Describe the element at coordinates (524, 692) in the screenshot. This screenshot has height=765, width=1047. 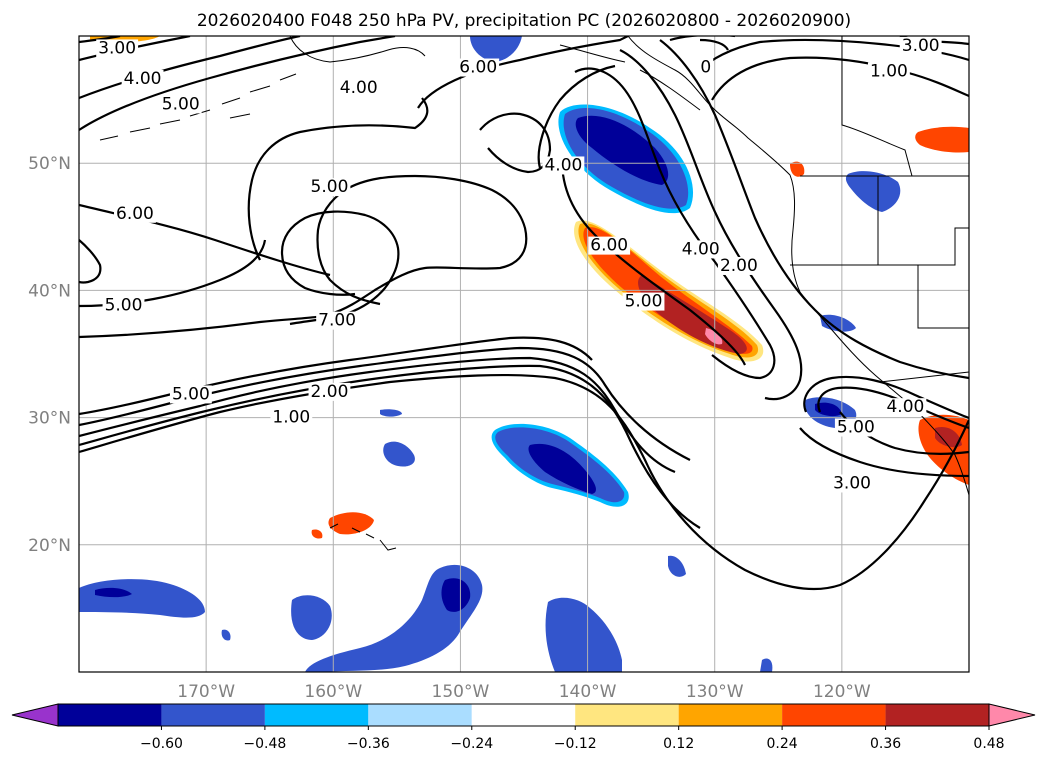
I see `longitude-tick-labels: 170°W 160°W 150°W 140°W 130°W 120°W` at that location.